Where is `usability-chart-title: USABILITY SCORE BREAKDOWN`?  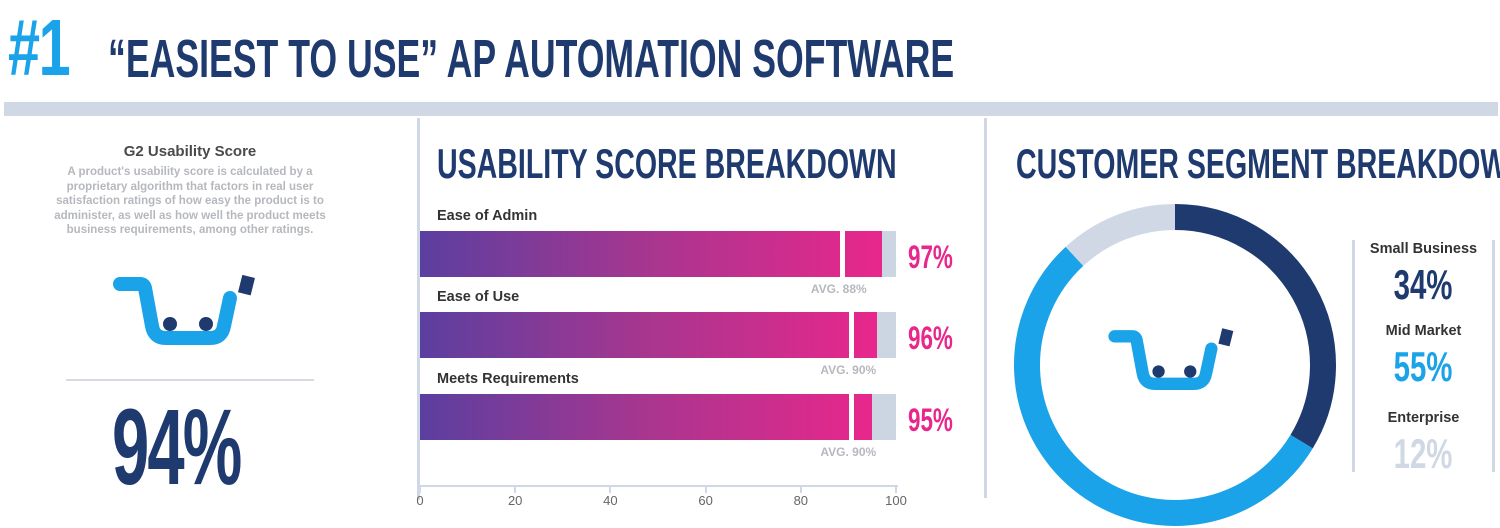 usability-chart-title: USABILITY SCORE BREAKDOWN is located at coordinates (667, 163).